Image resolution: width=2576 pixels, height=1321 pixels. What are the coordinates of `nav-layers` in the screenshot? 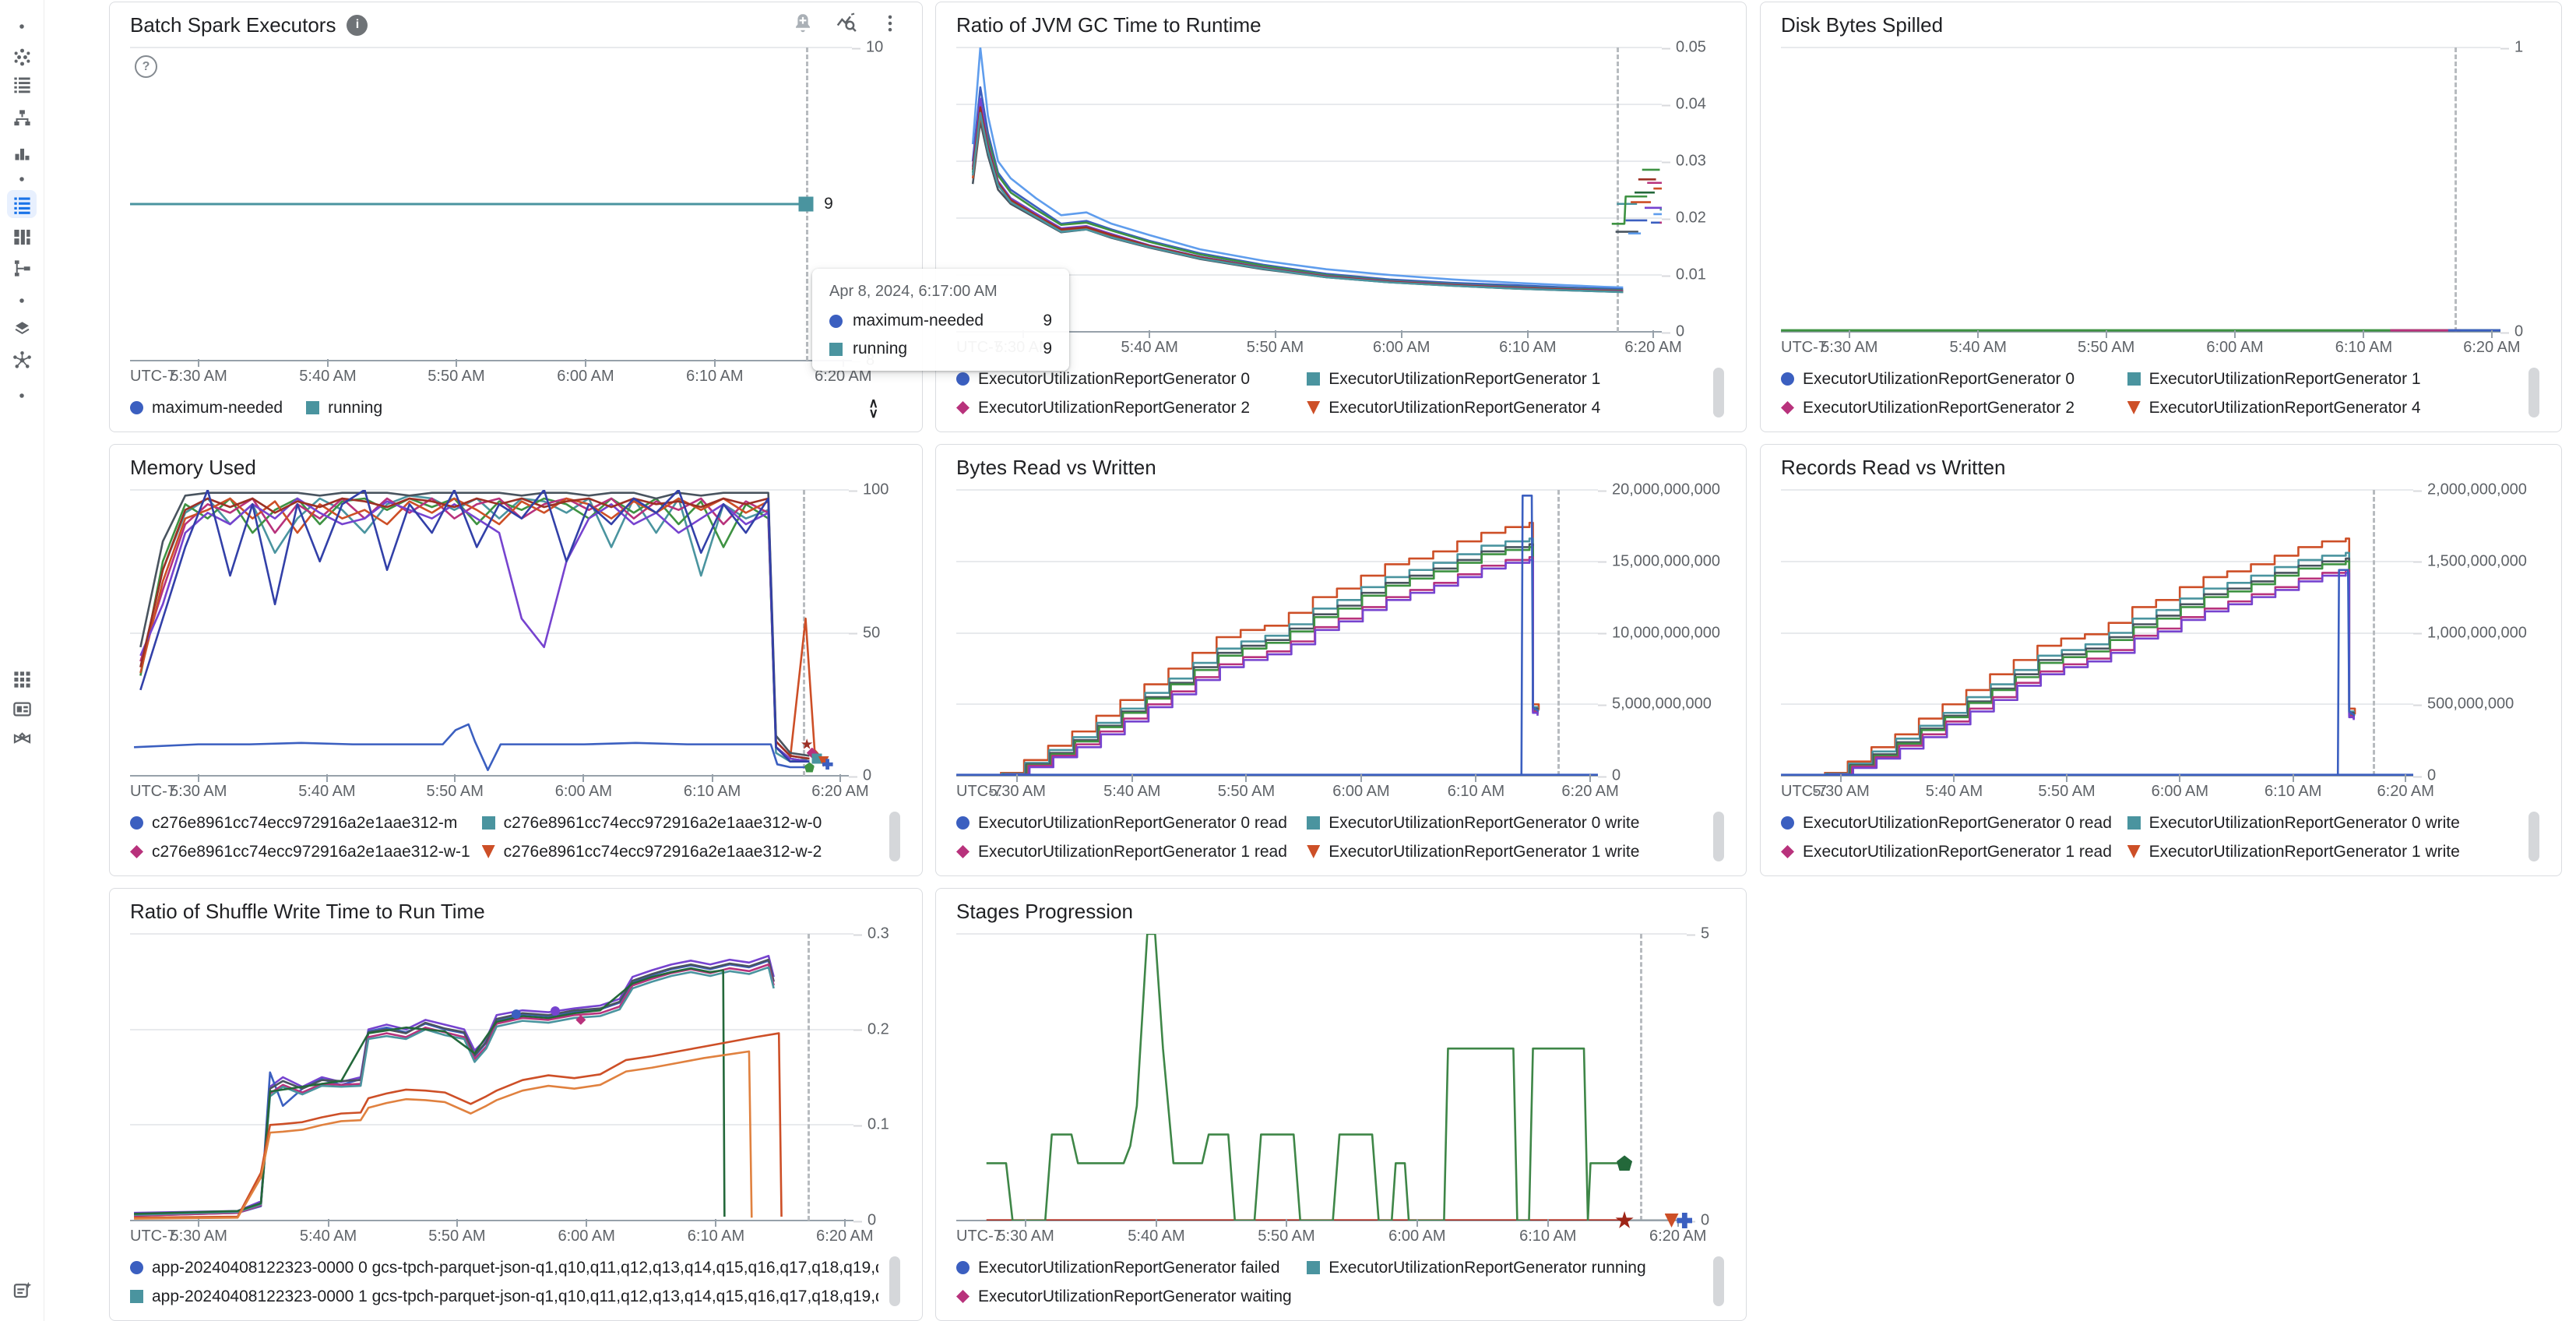 It's located at (22, 327).